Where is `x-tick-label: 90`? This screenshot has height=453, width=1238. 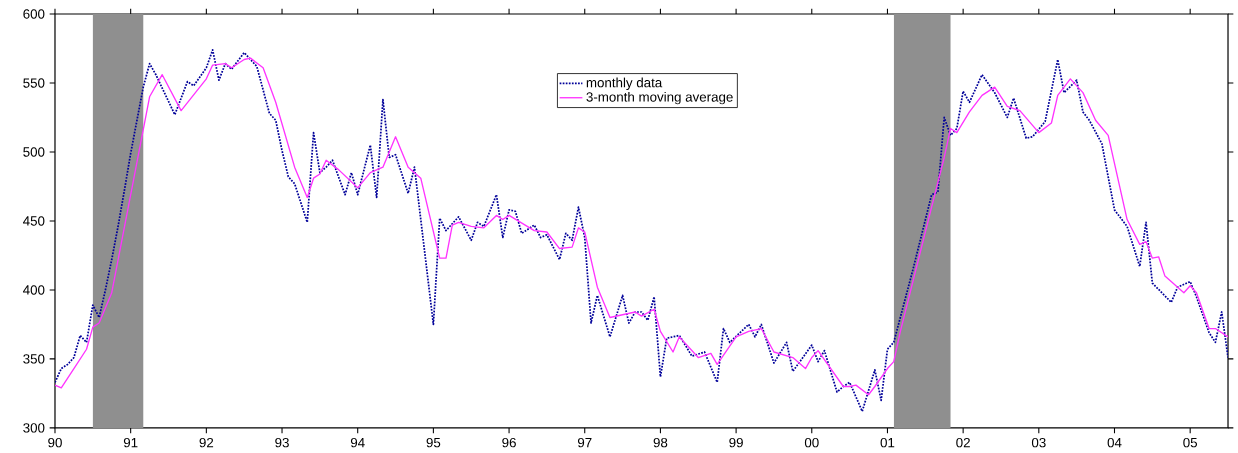 x-tick-label: 90 is located at coordinates (55, 442).